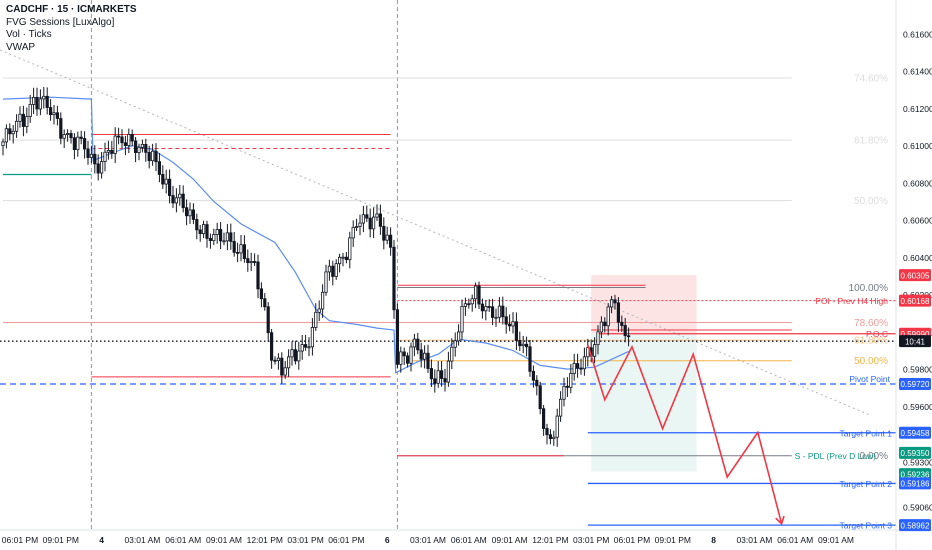  What do you see at coordinates (29, 34) in the screenshot?
I see `indicator-volume: Vol · Ticks` at bounding box center [29, 34].